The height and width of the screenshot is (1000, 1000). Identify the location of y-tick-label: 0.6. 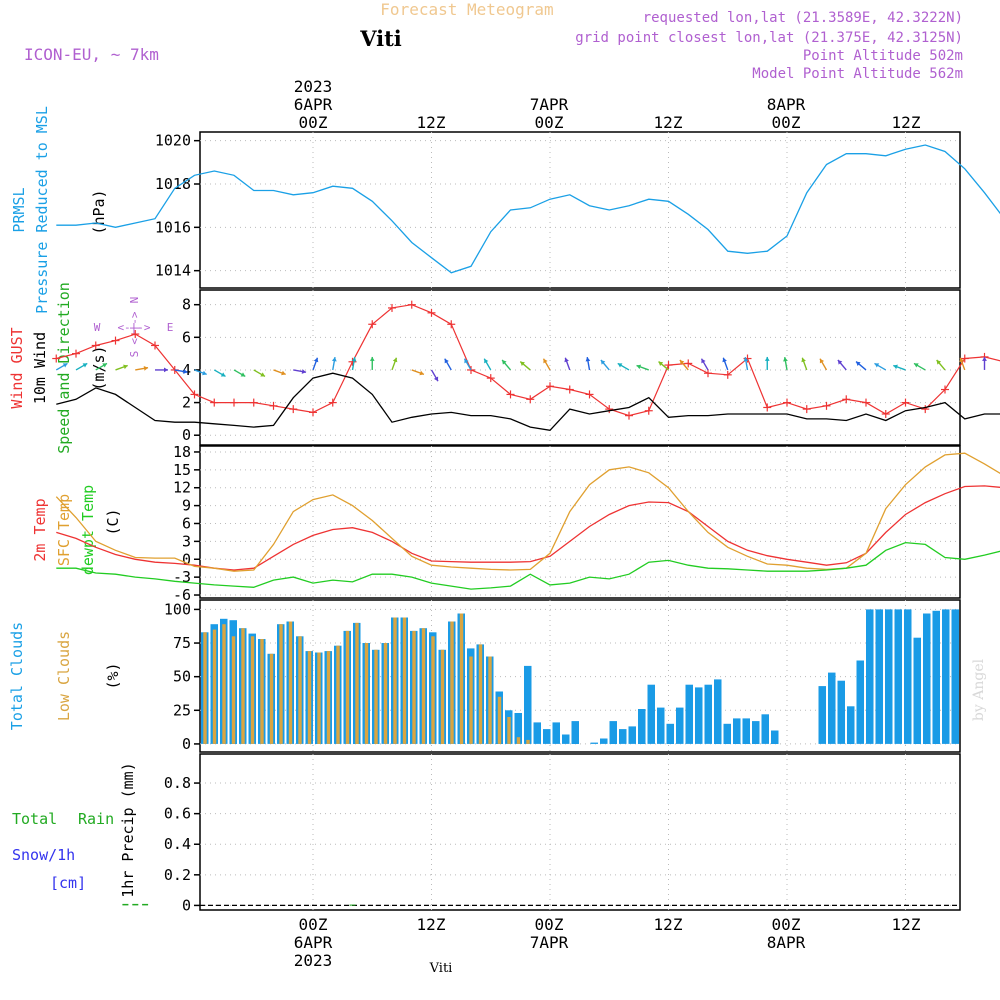
(177, 814).